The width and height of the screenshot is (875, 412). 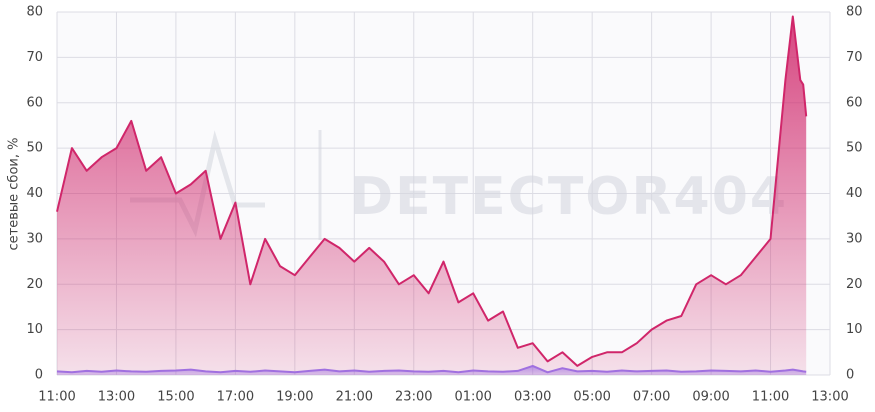 I want to click on y-tick-label: 10, so click(x=34, y=329).